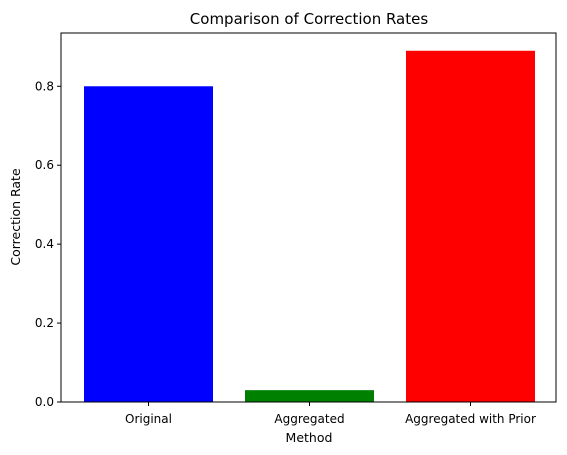 This screenshot has width=567, height=455. What do you see at coordinates (309, 396) in the screenshot?
I see `bar-aggregated` at bounding box center [309, 396].